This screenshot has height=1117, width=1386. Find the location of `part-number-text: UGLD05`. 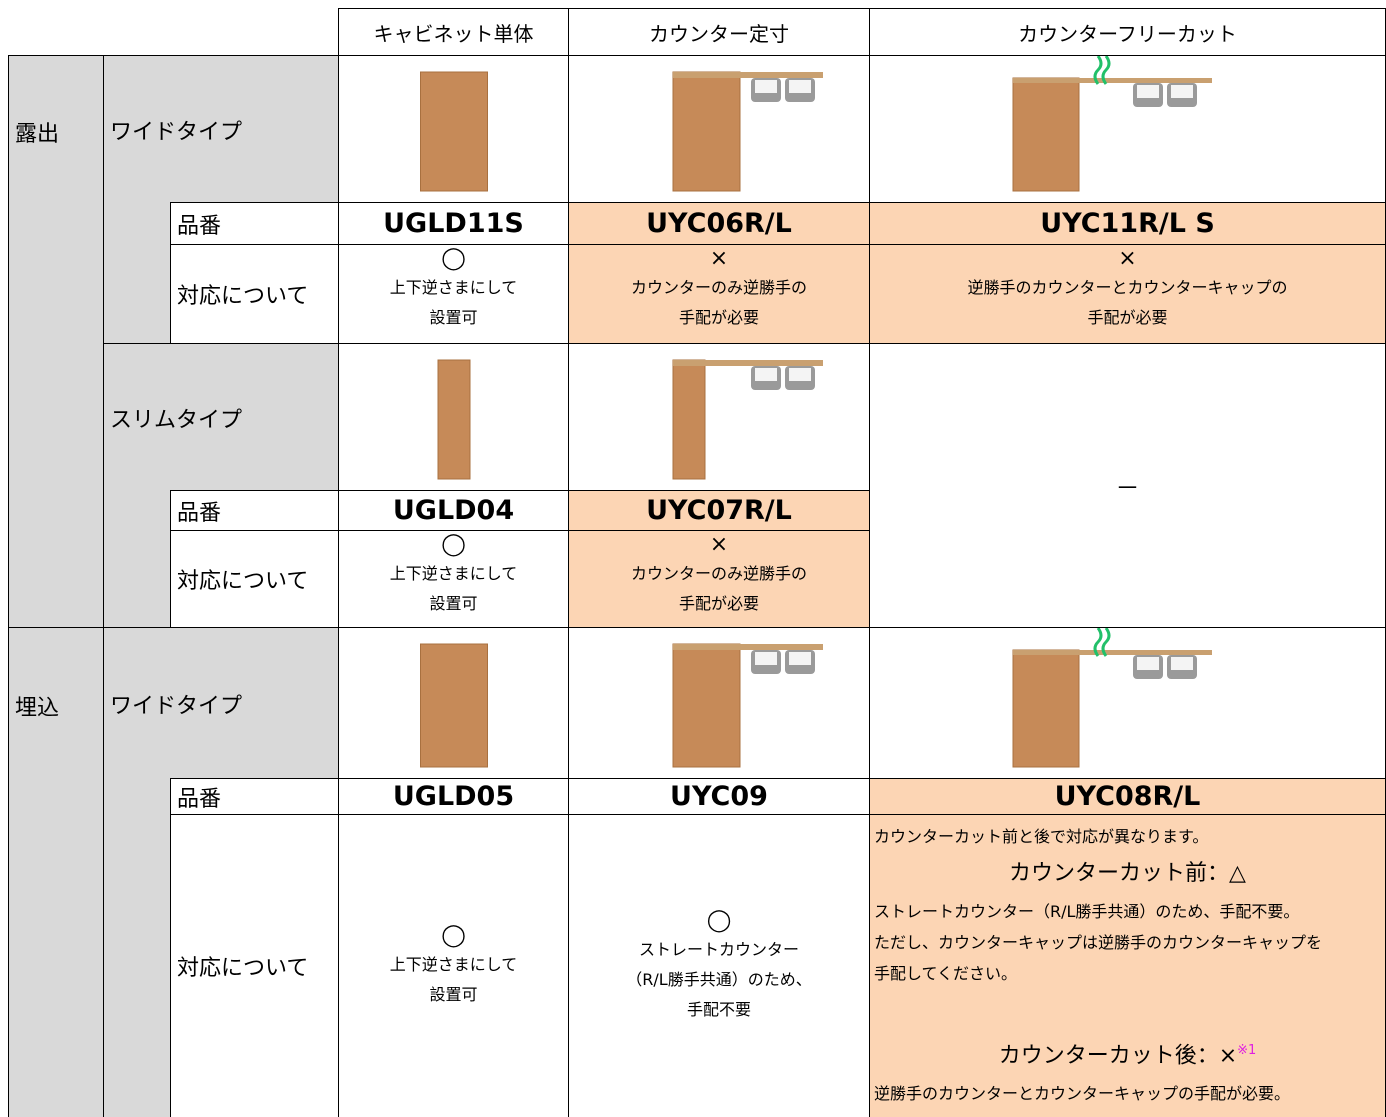

part-number-text: UGLD05 is located at coordinates (453, 796).